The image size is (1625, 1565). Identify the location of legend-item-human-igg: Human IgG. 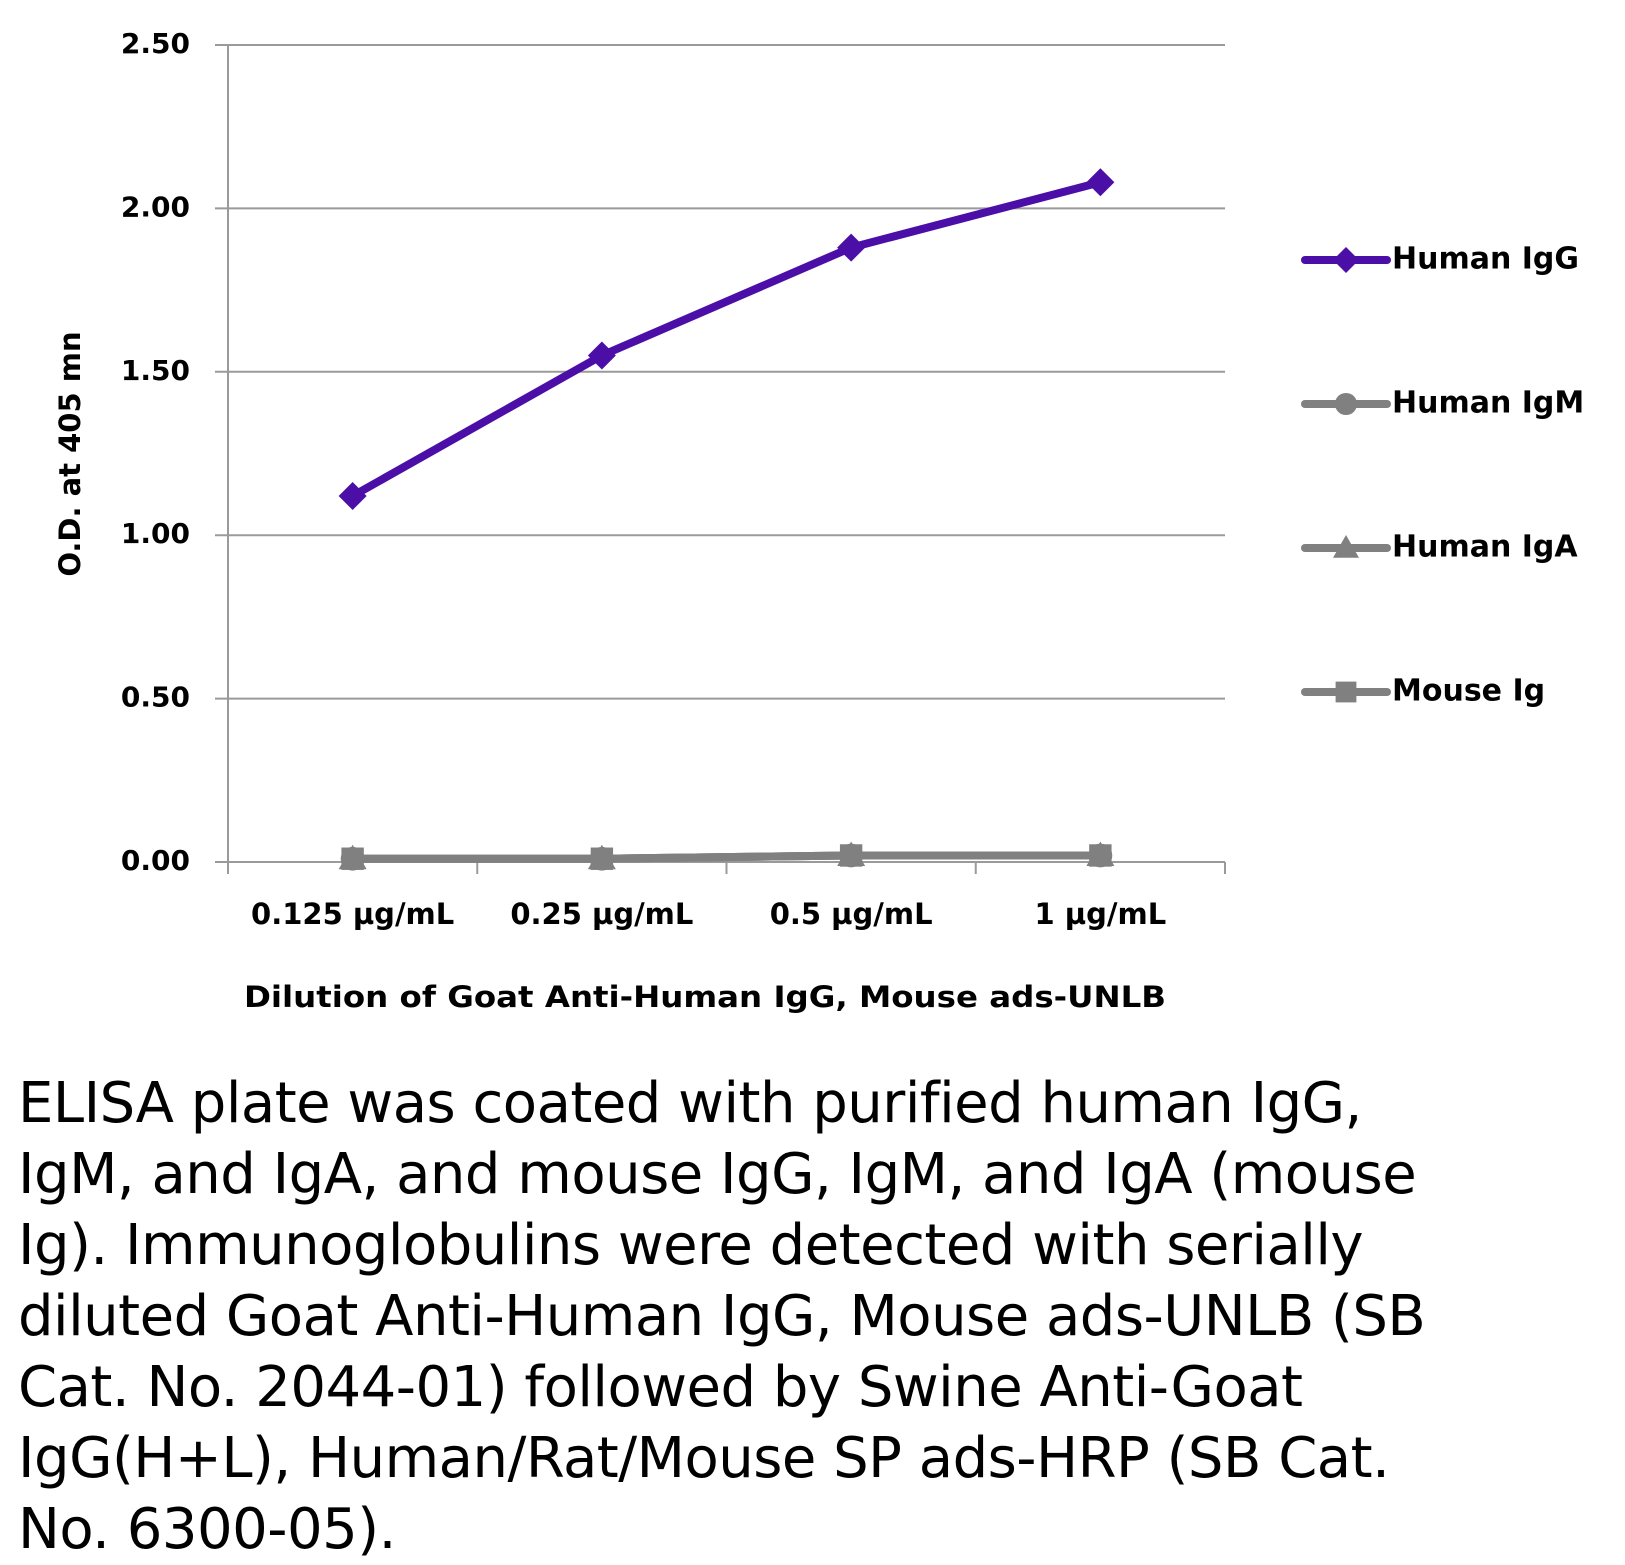
(1440, 259).